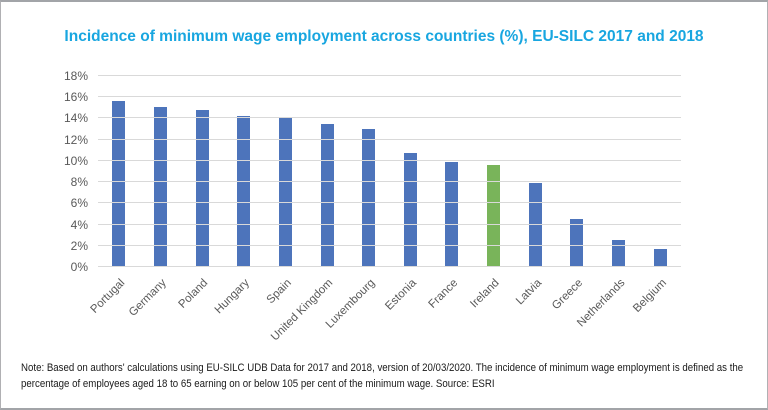  I want to click on bar-poland, so click(202, 188).